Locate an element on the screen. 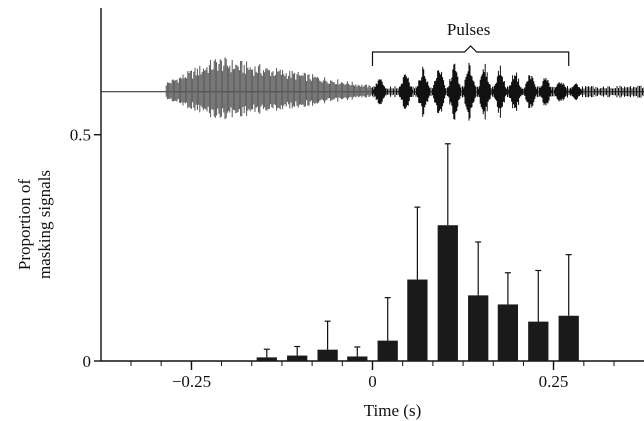  call-2-pulses-waveform is located at coordinates (508, 91).